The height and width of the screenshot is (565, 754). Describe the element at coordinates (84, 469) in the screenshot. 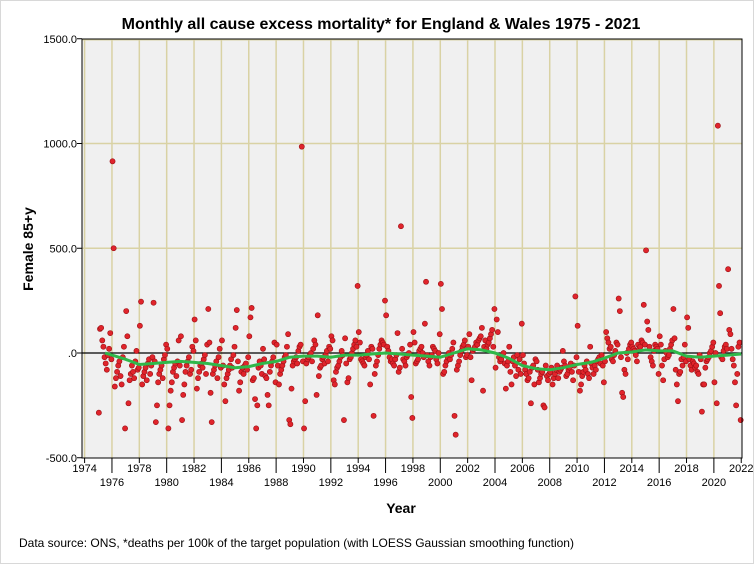

I see `x-tick-label: 1974` at that location.